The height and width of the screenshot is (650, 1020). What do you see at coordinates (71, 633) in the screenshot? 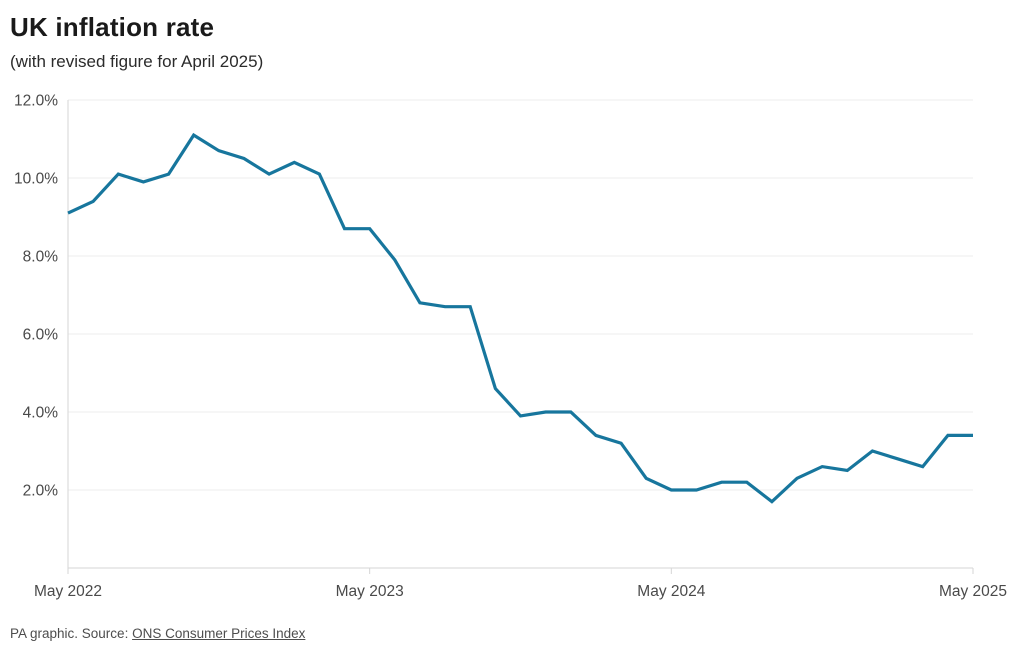
I see `source-prefix: PA graphic. Source:` at bounding box center [71, 633].